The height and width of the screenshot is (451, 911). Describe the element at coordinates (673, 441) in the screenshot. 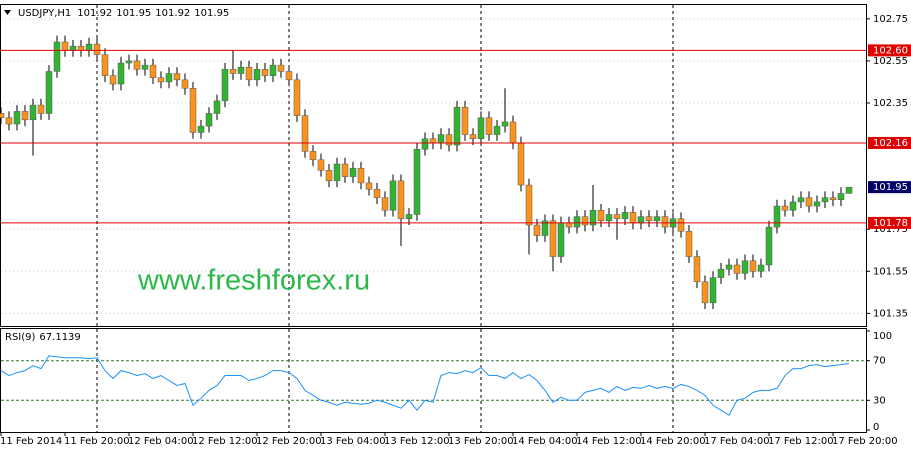

I see `x-tick-label: 14 Feb 20:00` at that location.